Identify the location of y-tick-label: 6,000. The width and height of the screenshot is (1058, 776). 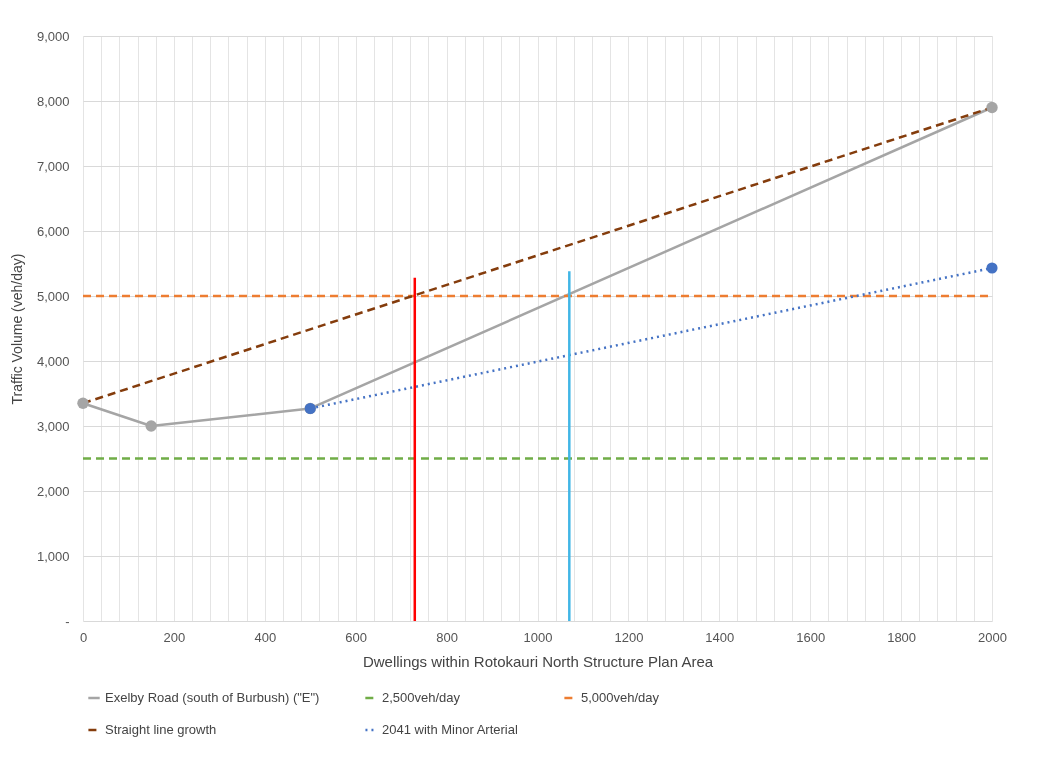
(53, 231).